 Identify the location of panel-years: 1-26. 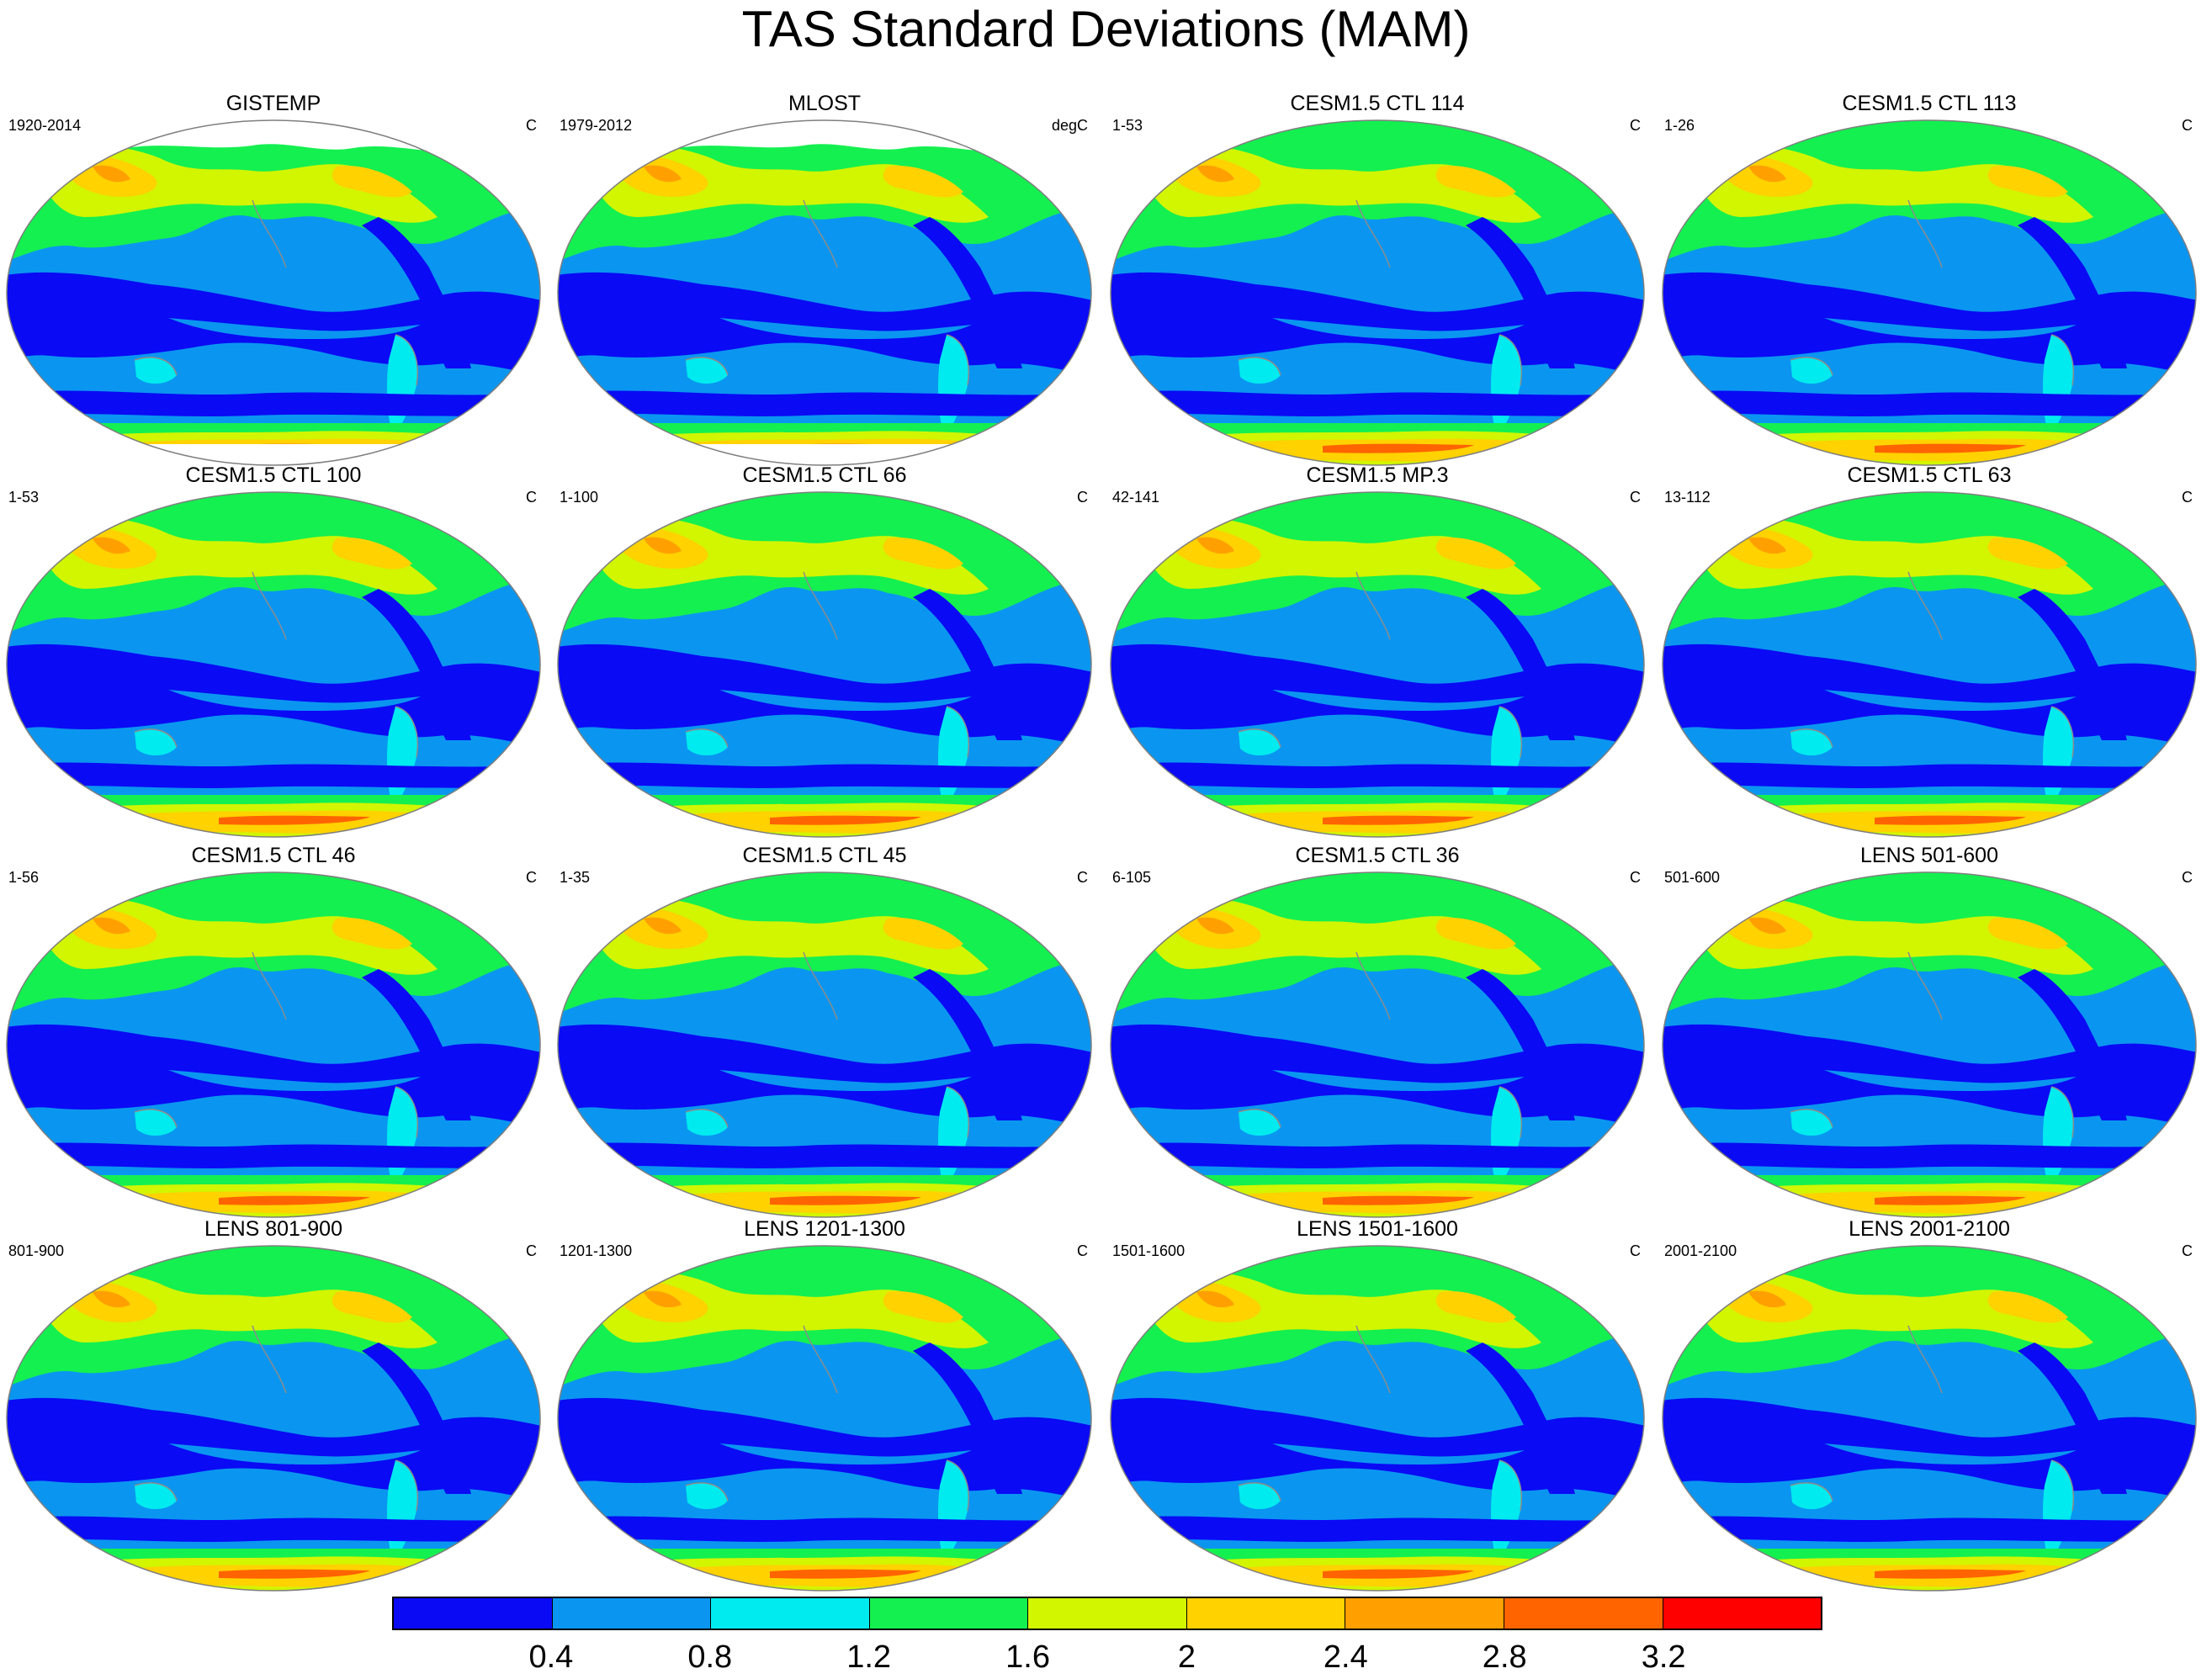
(1679, 125).